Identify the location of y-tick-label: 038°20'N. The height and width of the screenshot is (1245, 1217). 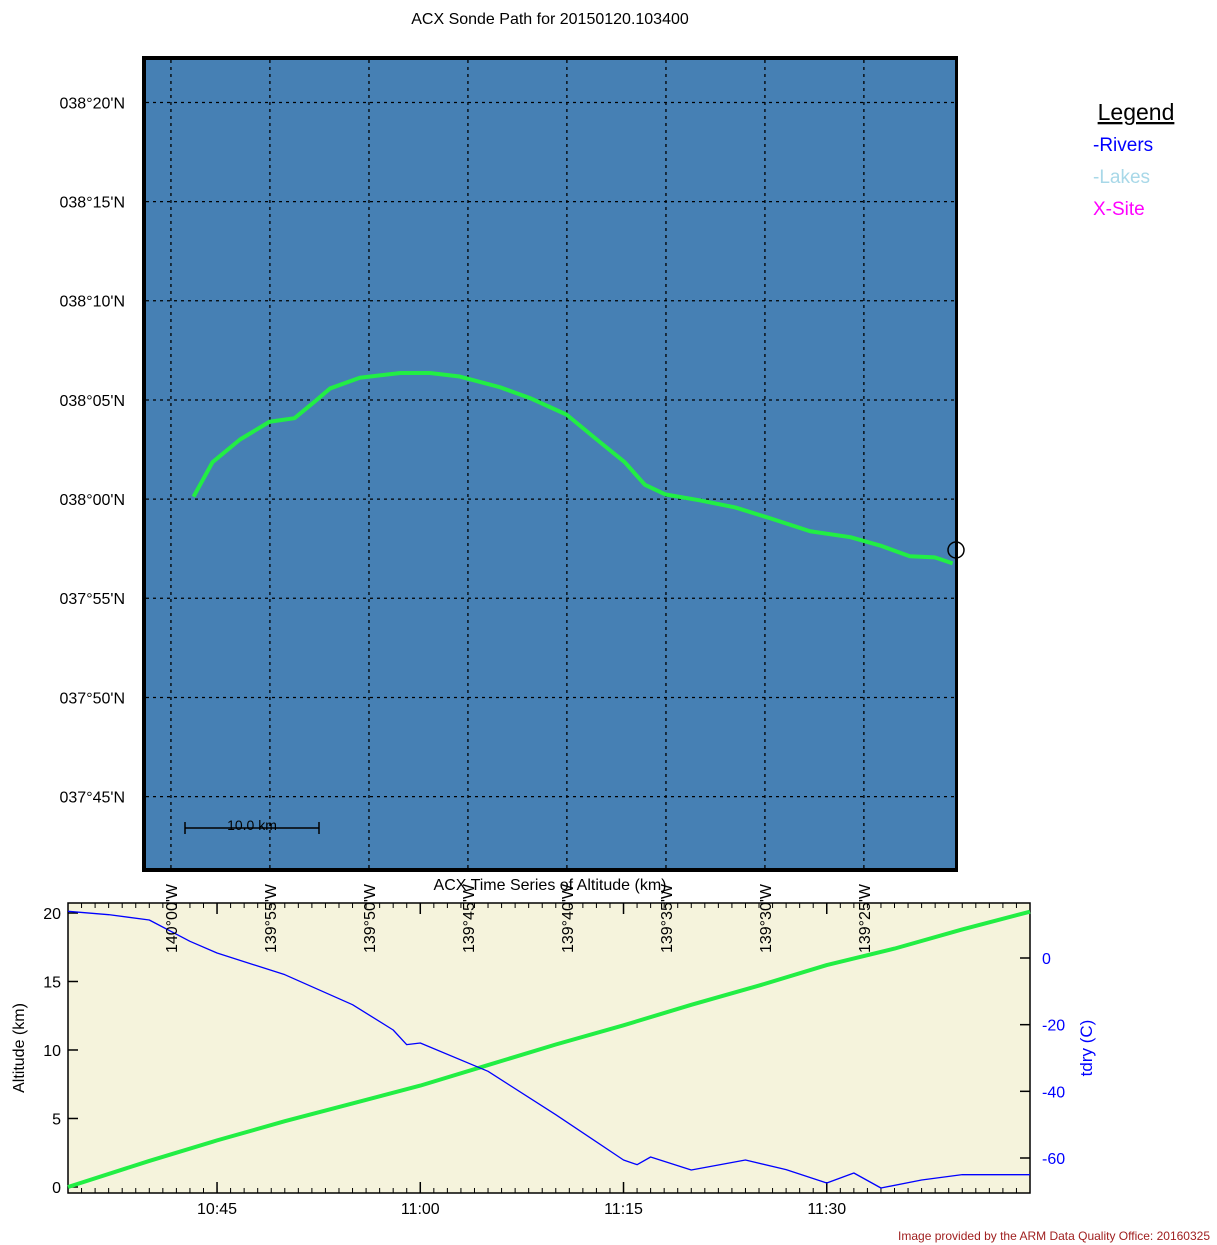
(93, 103).